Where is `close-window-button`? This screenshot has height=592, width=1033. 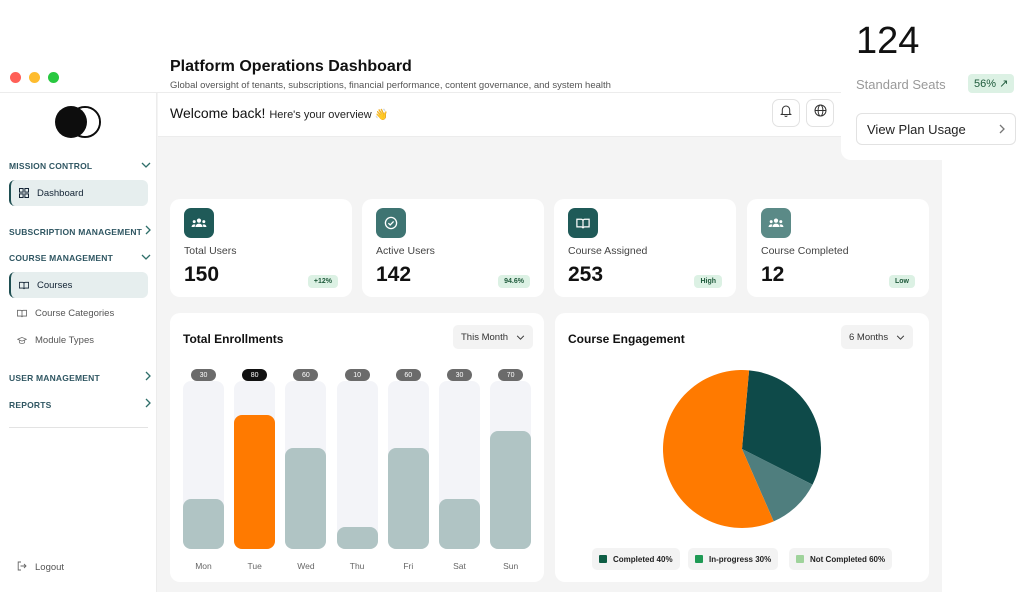
close-window-button is located at coordinates (15, 77).